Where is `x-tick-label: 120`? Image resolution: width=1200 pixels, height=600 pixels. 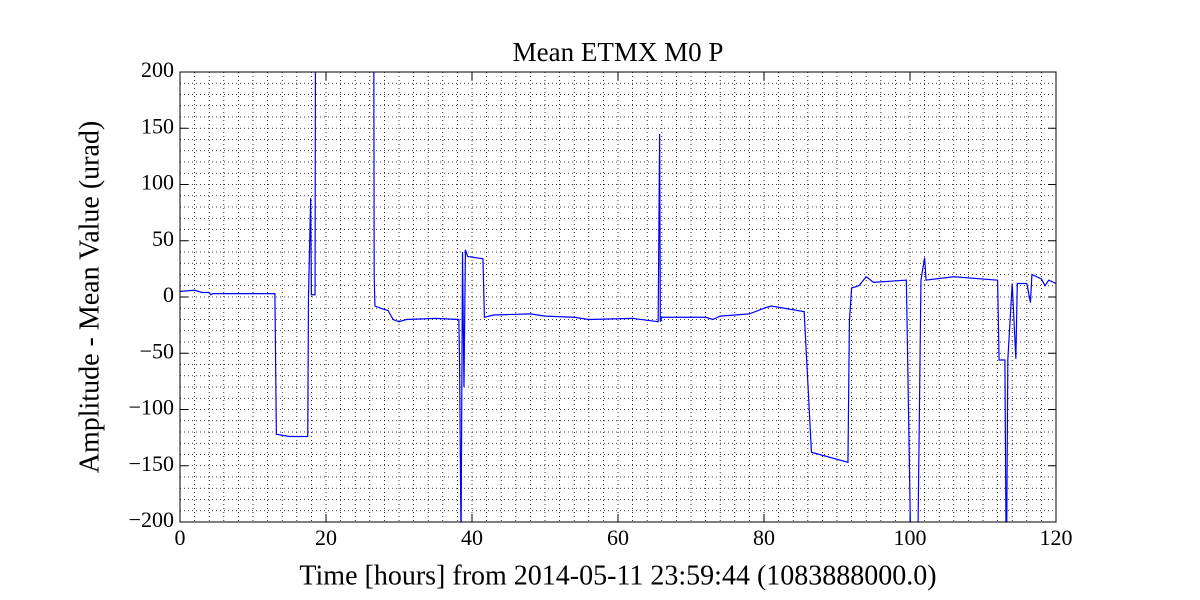
x-tick-label: 120 is located at coordinates (1056, 537).